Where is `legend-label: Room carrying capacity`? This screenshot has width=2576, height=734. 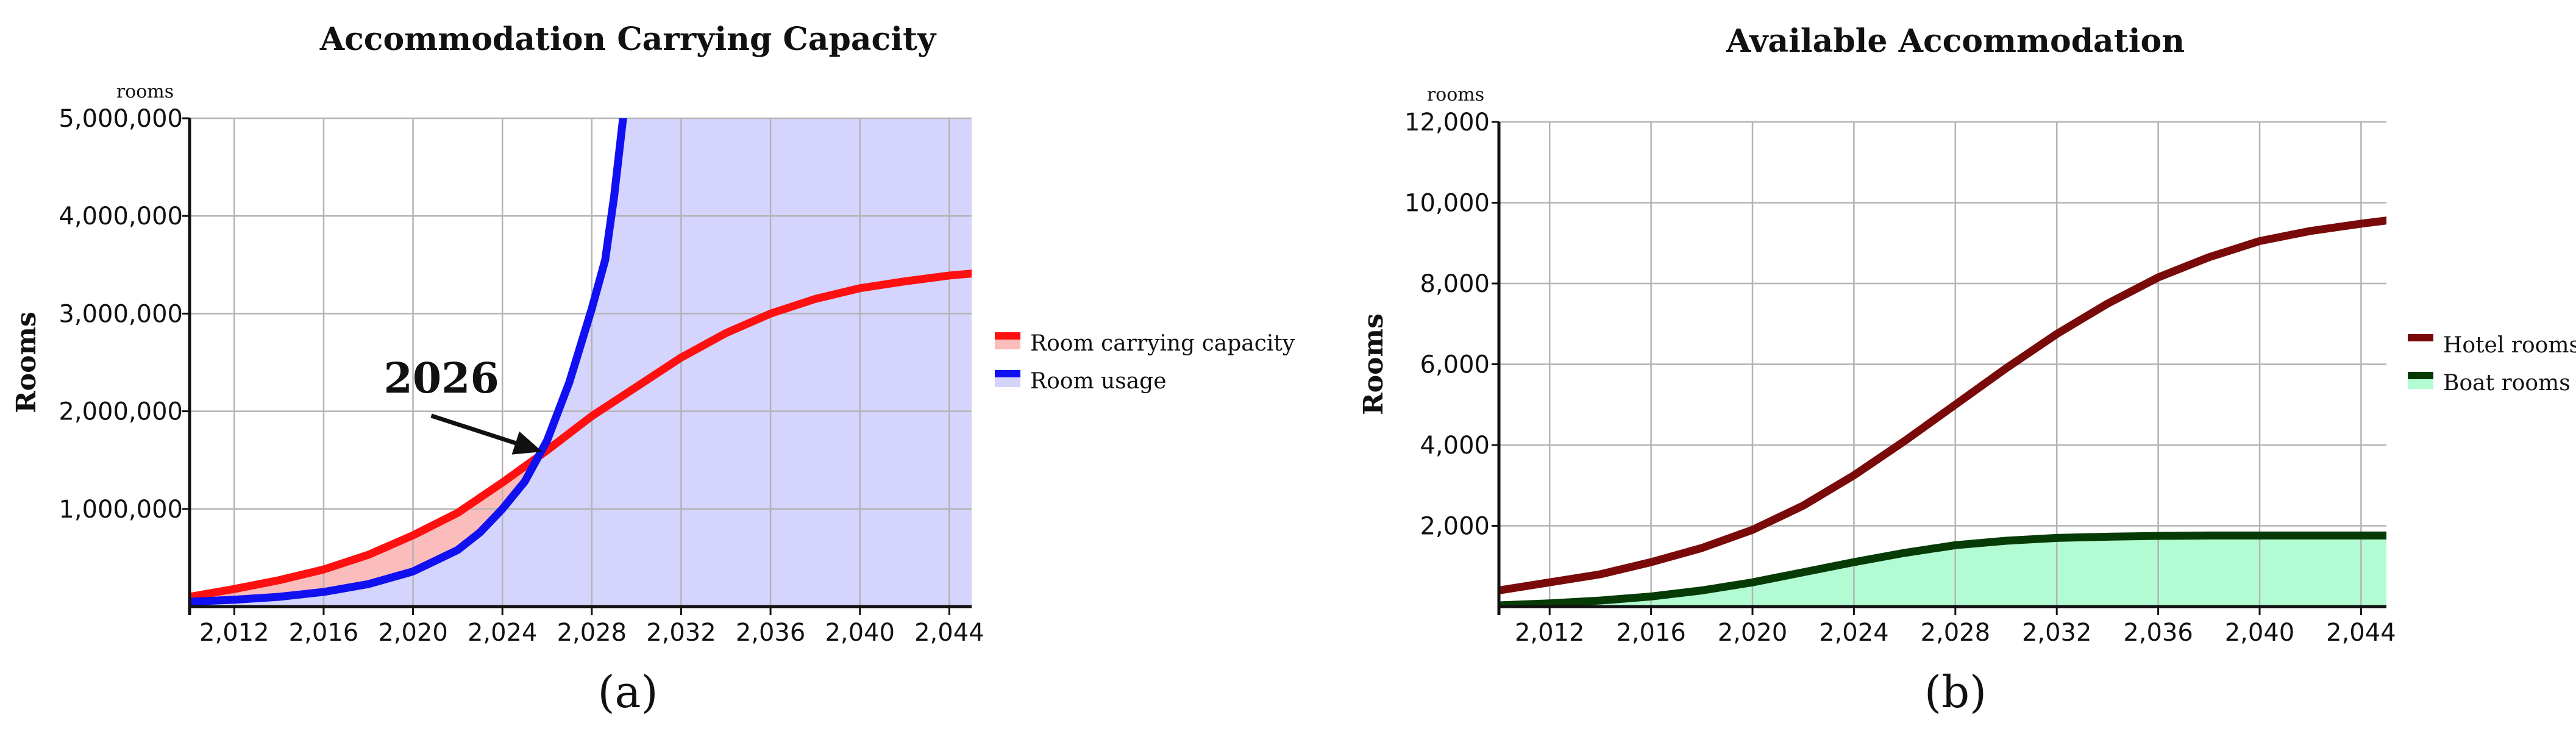 legend-label: Room carrying capacity is located at coordinates (1162, 344).